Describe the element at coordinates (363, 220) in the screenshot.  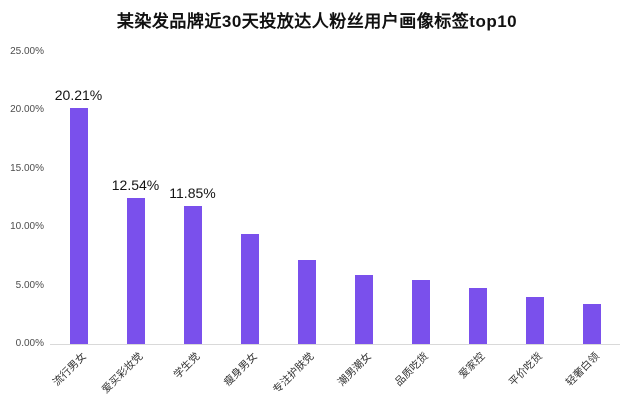
I see `bar-group: 潮男潮女` at that location.